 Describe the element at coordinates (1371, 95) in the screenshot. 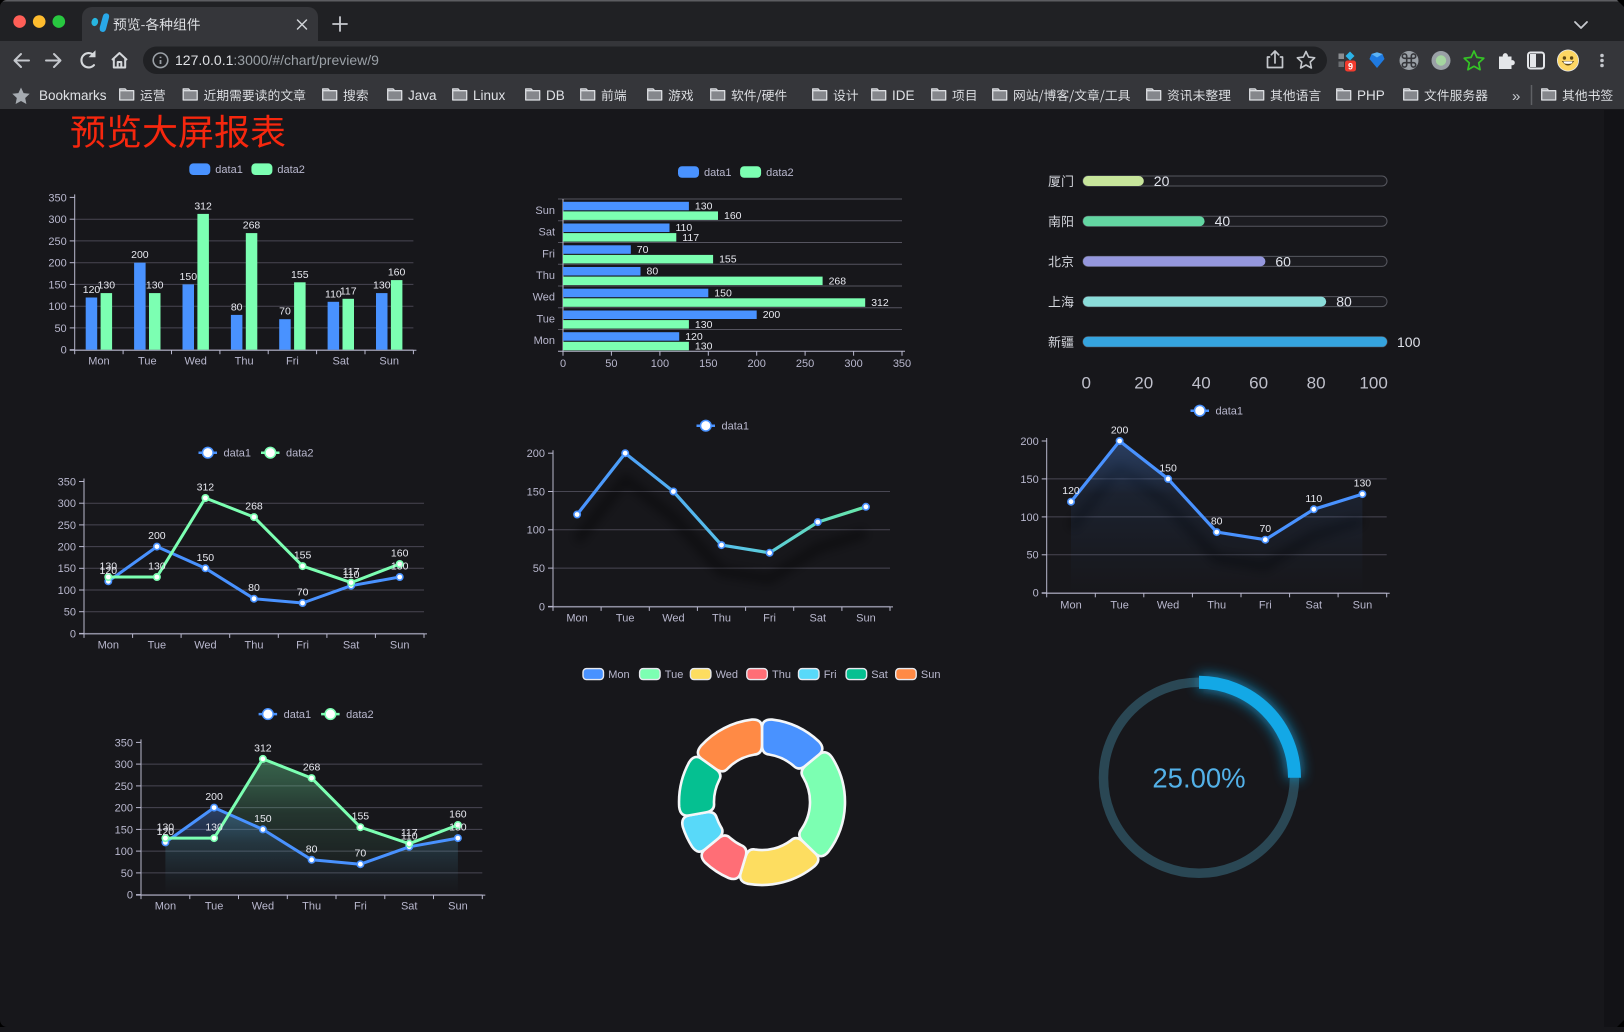

I see `svg-text: PHP` at that location.